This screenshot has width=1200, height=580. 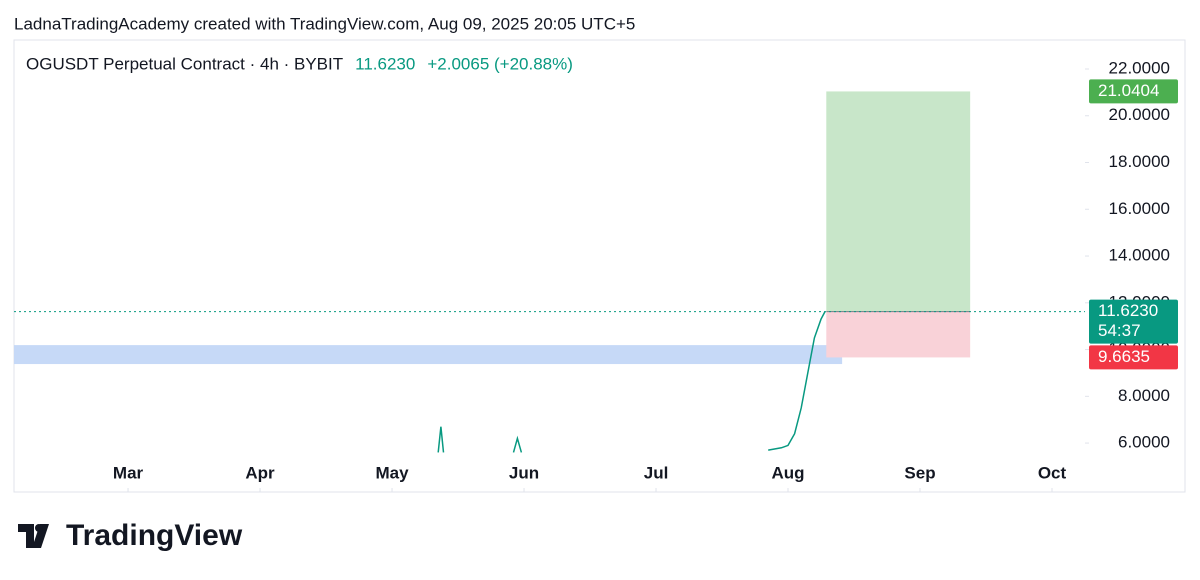 I want to click on symbol: OGUSDT Perpetual Contract · 4h · BYBIT, so click(x=184, y=63).